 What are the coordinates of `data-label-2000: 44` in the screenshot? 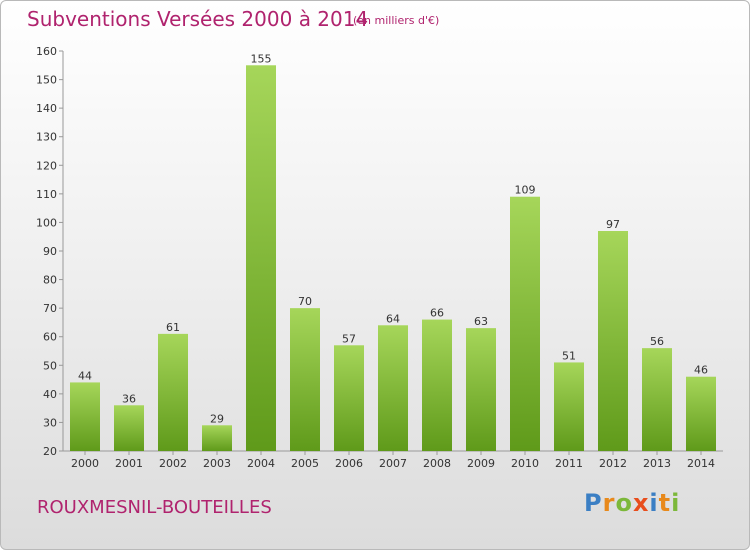 It's located at (85, 375).